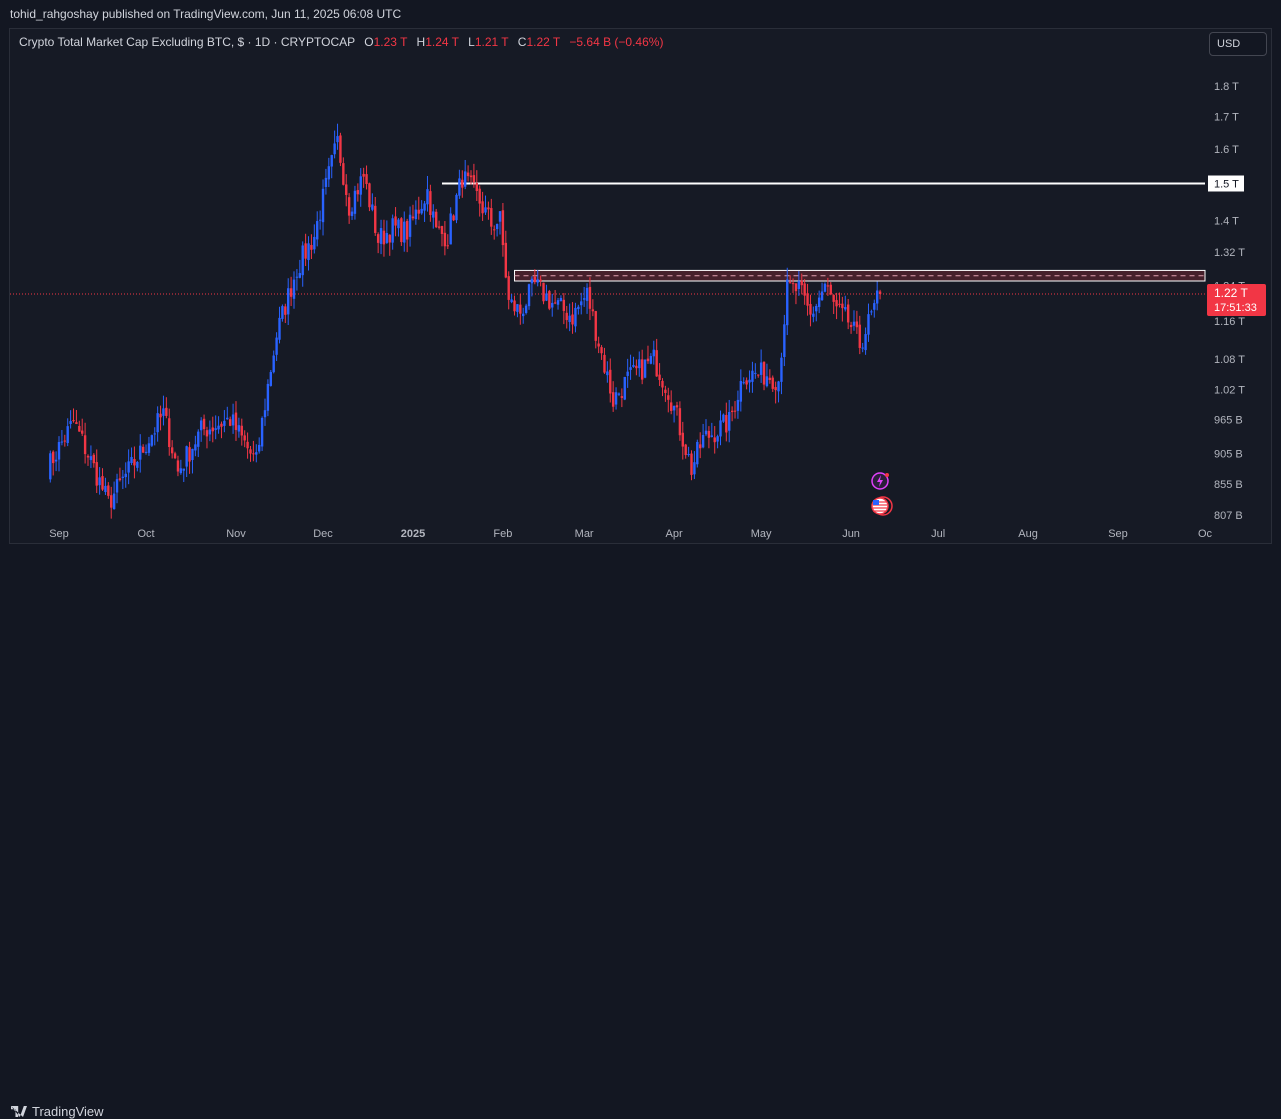 The image size is (1281, 1119). What do you see at coordinates (674, 534) in the screenshot?
I see `x-tick-label: Apr` at bounding box center [674, 534].